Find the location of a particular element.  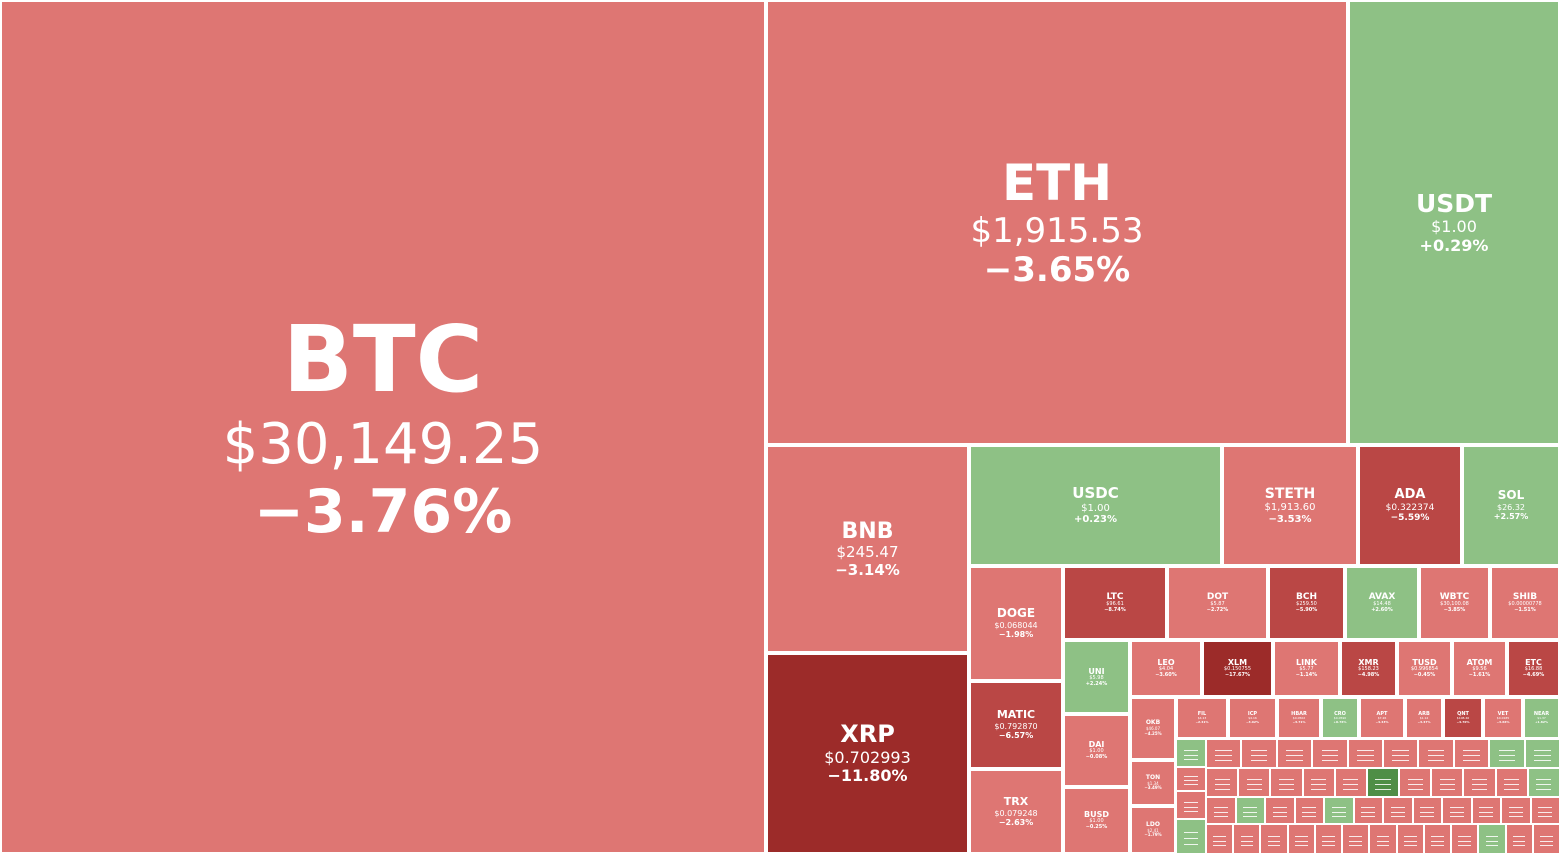

tile-usdt: USDT $1.00 +0.29% is located at coordinates (1454, 222).